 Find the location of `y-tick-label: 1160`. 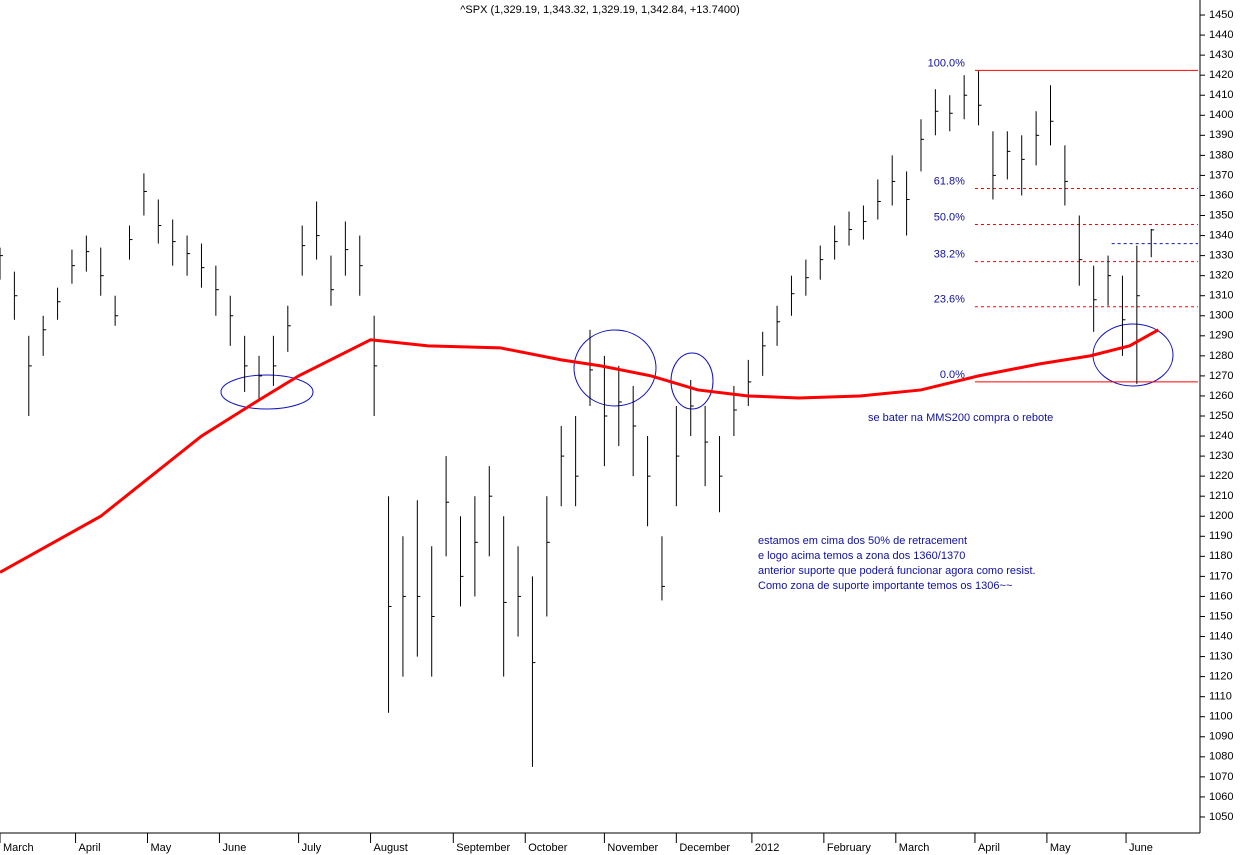

y-tick-label: 1160 is located at coordinates (1221, 596).